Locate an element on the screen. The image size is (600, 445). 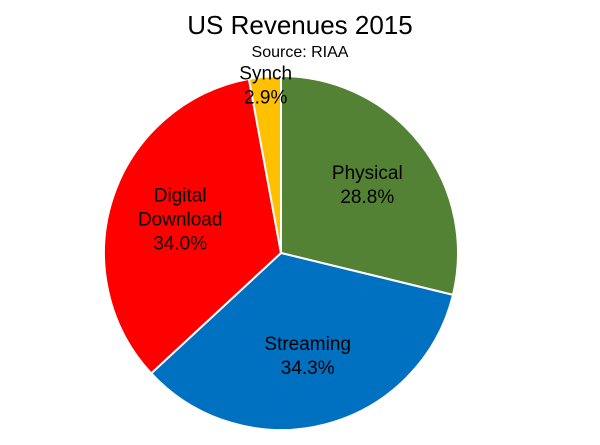
slice-label-streaming: Streaming 34.3% is located at coordinates (307, 356).